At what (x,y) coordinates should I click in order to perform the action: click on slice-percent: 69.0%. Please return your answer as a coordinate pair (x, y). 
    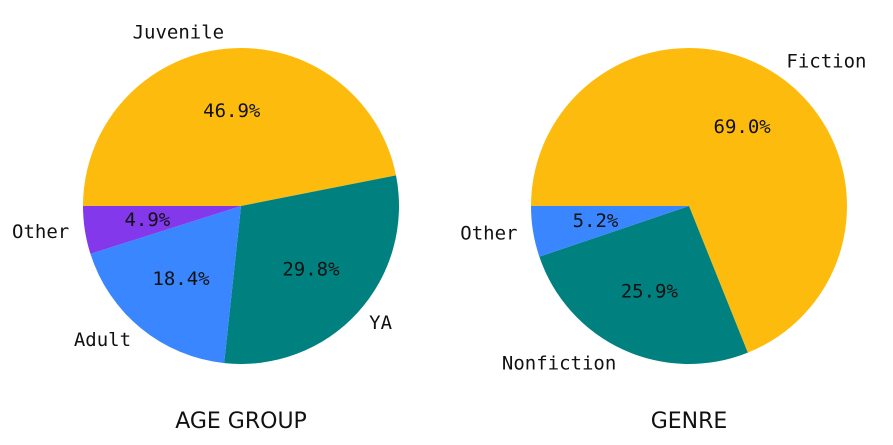
    Looking at the image, I should click on (743, 127).